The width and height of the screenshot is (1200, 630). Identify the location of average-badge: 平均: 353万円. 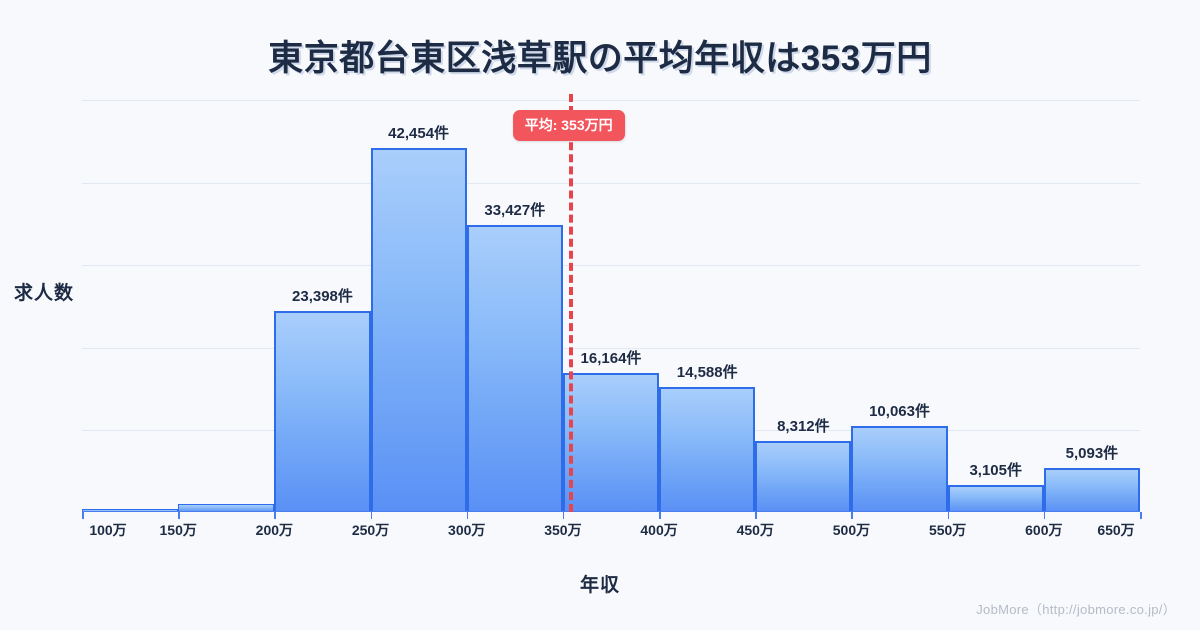
(568, 125).